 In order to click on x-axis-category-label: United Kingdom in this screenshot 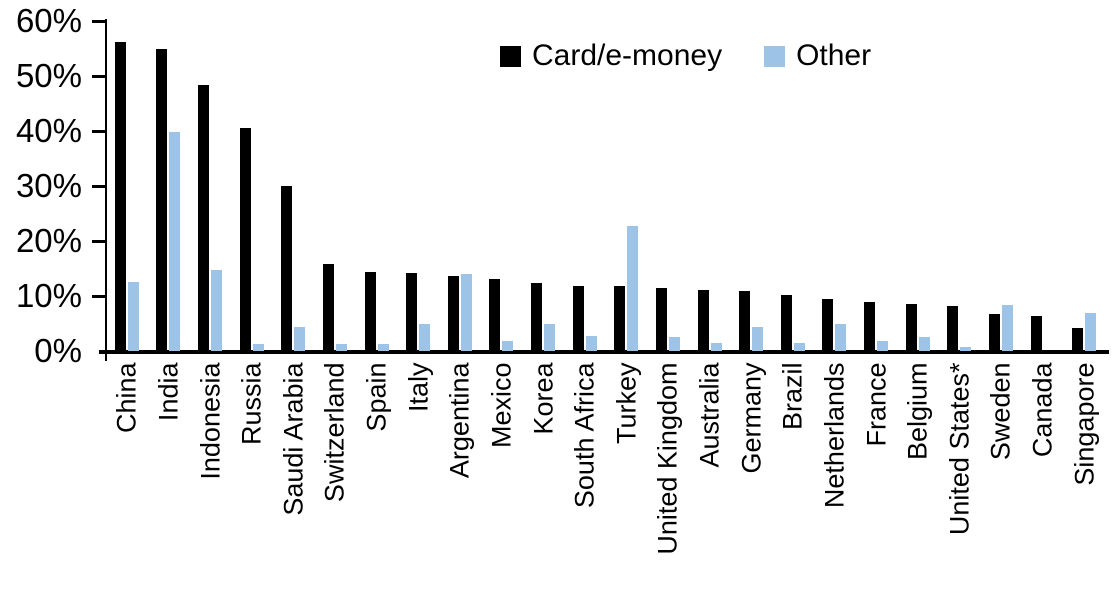, I will do `click(667, 458)`.